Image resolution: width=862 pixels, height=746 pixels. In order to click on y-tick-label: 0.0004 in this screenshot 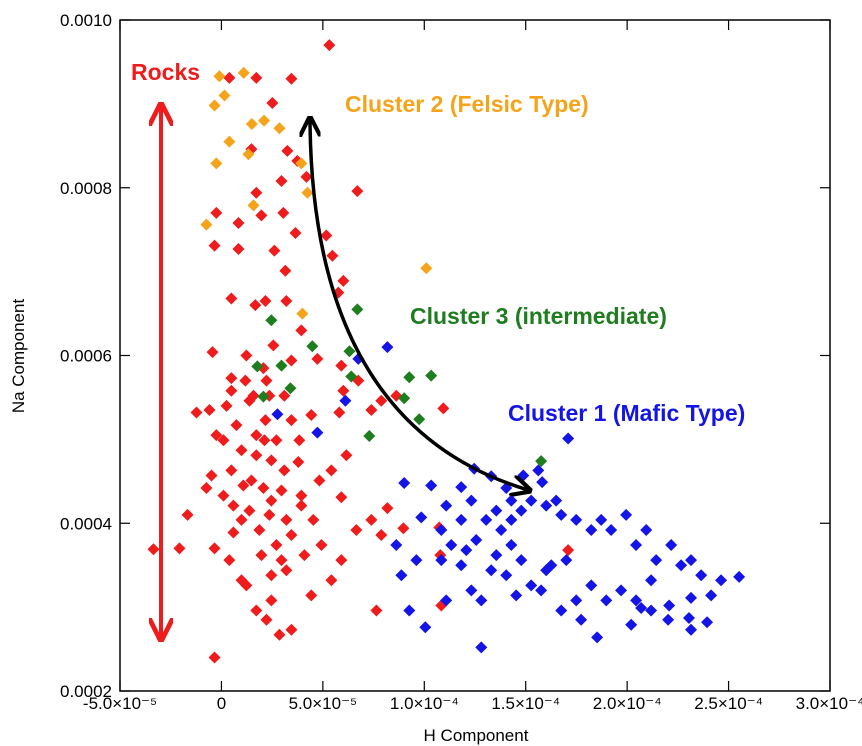, I will do `click(86, 523)`.